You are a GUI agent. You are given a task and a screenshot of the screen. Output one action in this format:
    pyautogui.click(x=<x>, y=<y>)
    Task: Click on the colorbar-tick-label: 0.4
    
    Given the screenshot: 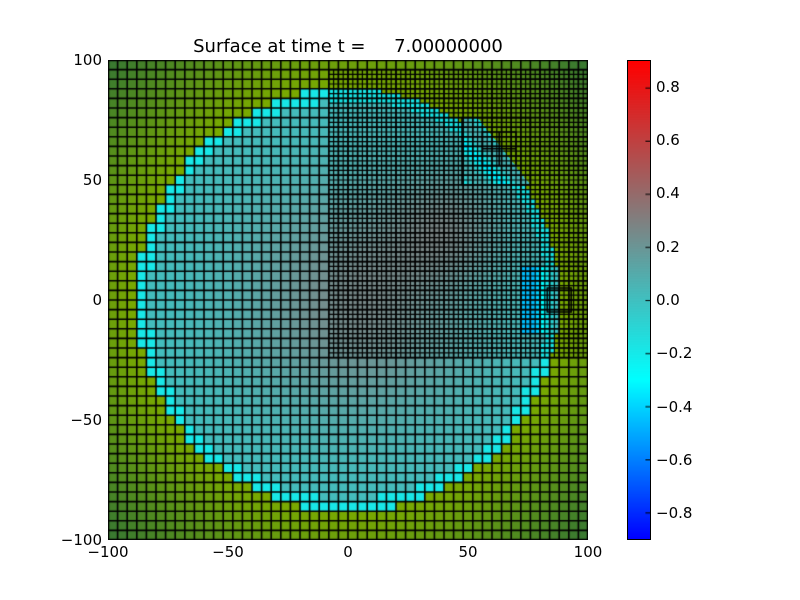 What is the action you would take?
    pyautogui.click(x=668, y=193)
    